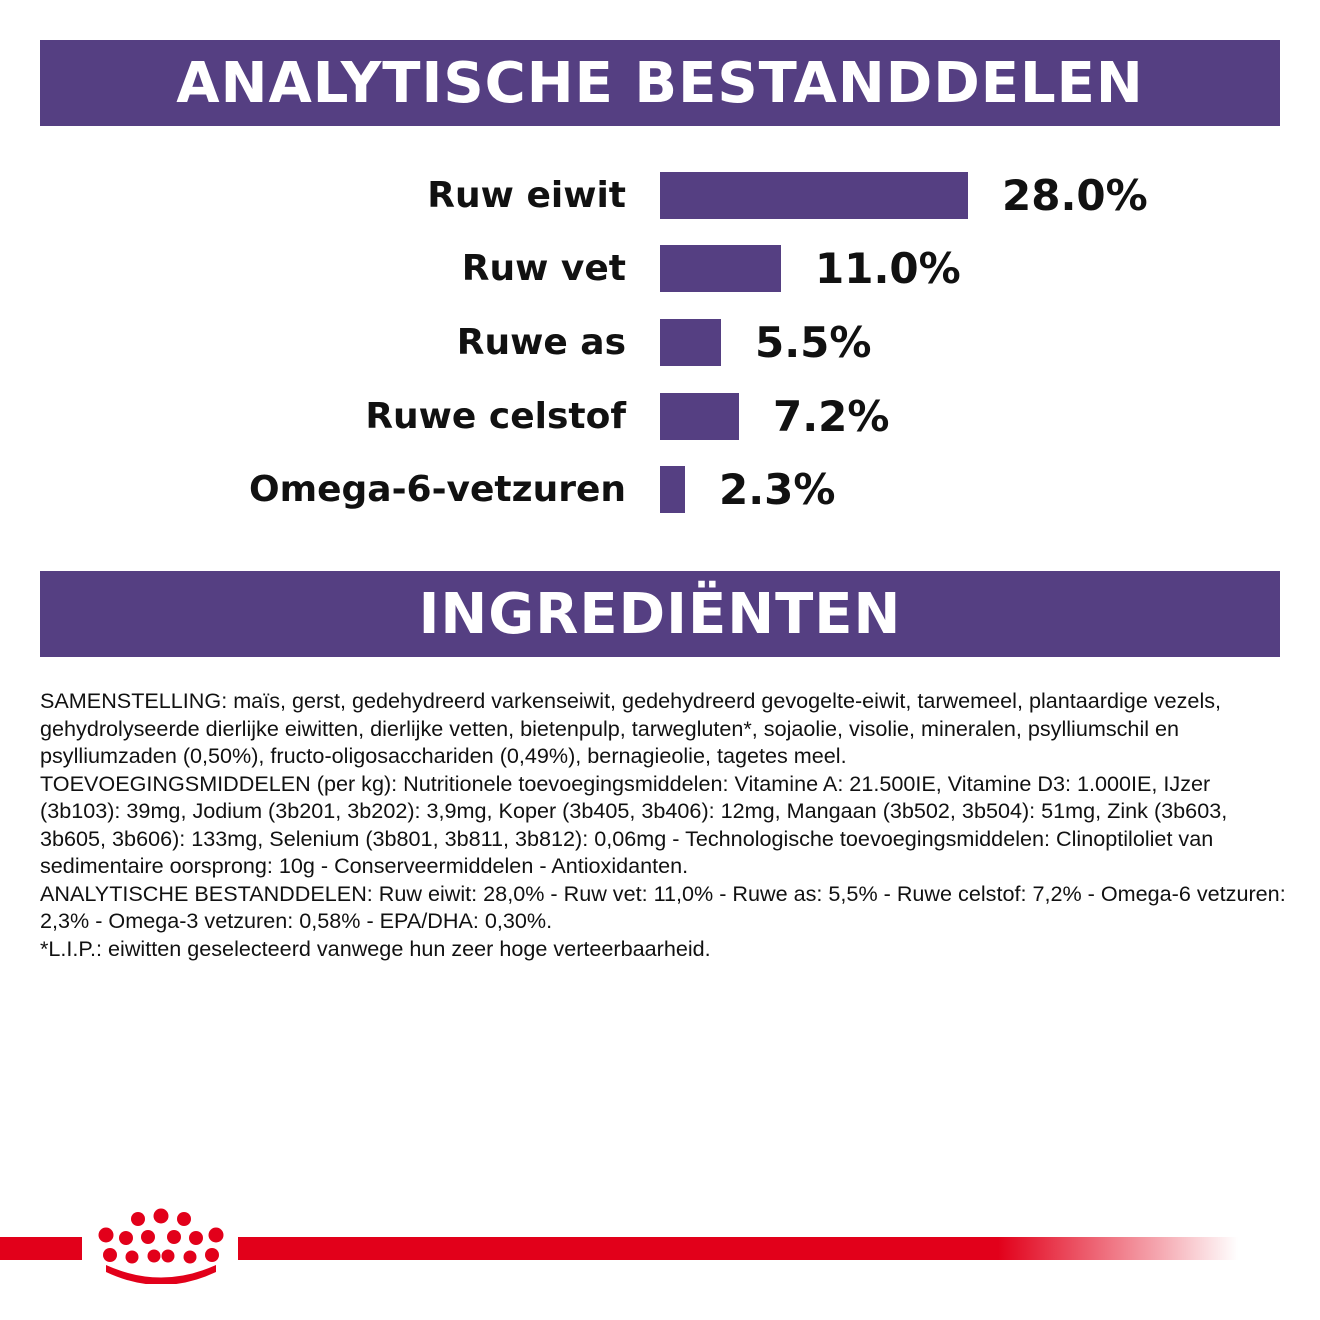 Image resolution: width=1320 pixels, height=1320 pixels. I want to click on chart-row-label: Ruw eiwit, so click(526, 195).